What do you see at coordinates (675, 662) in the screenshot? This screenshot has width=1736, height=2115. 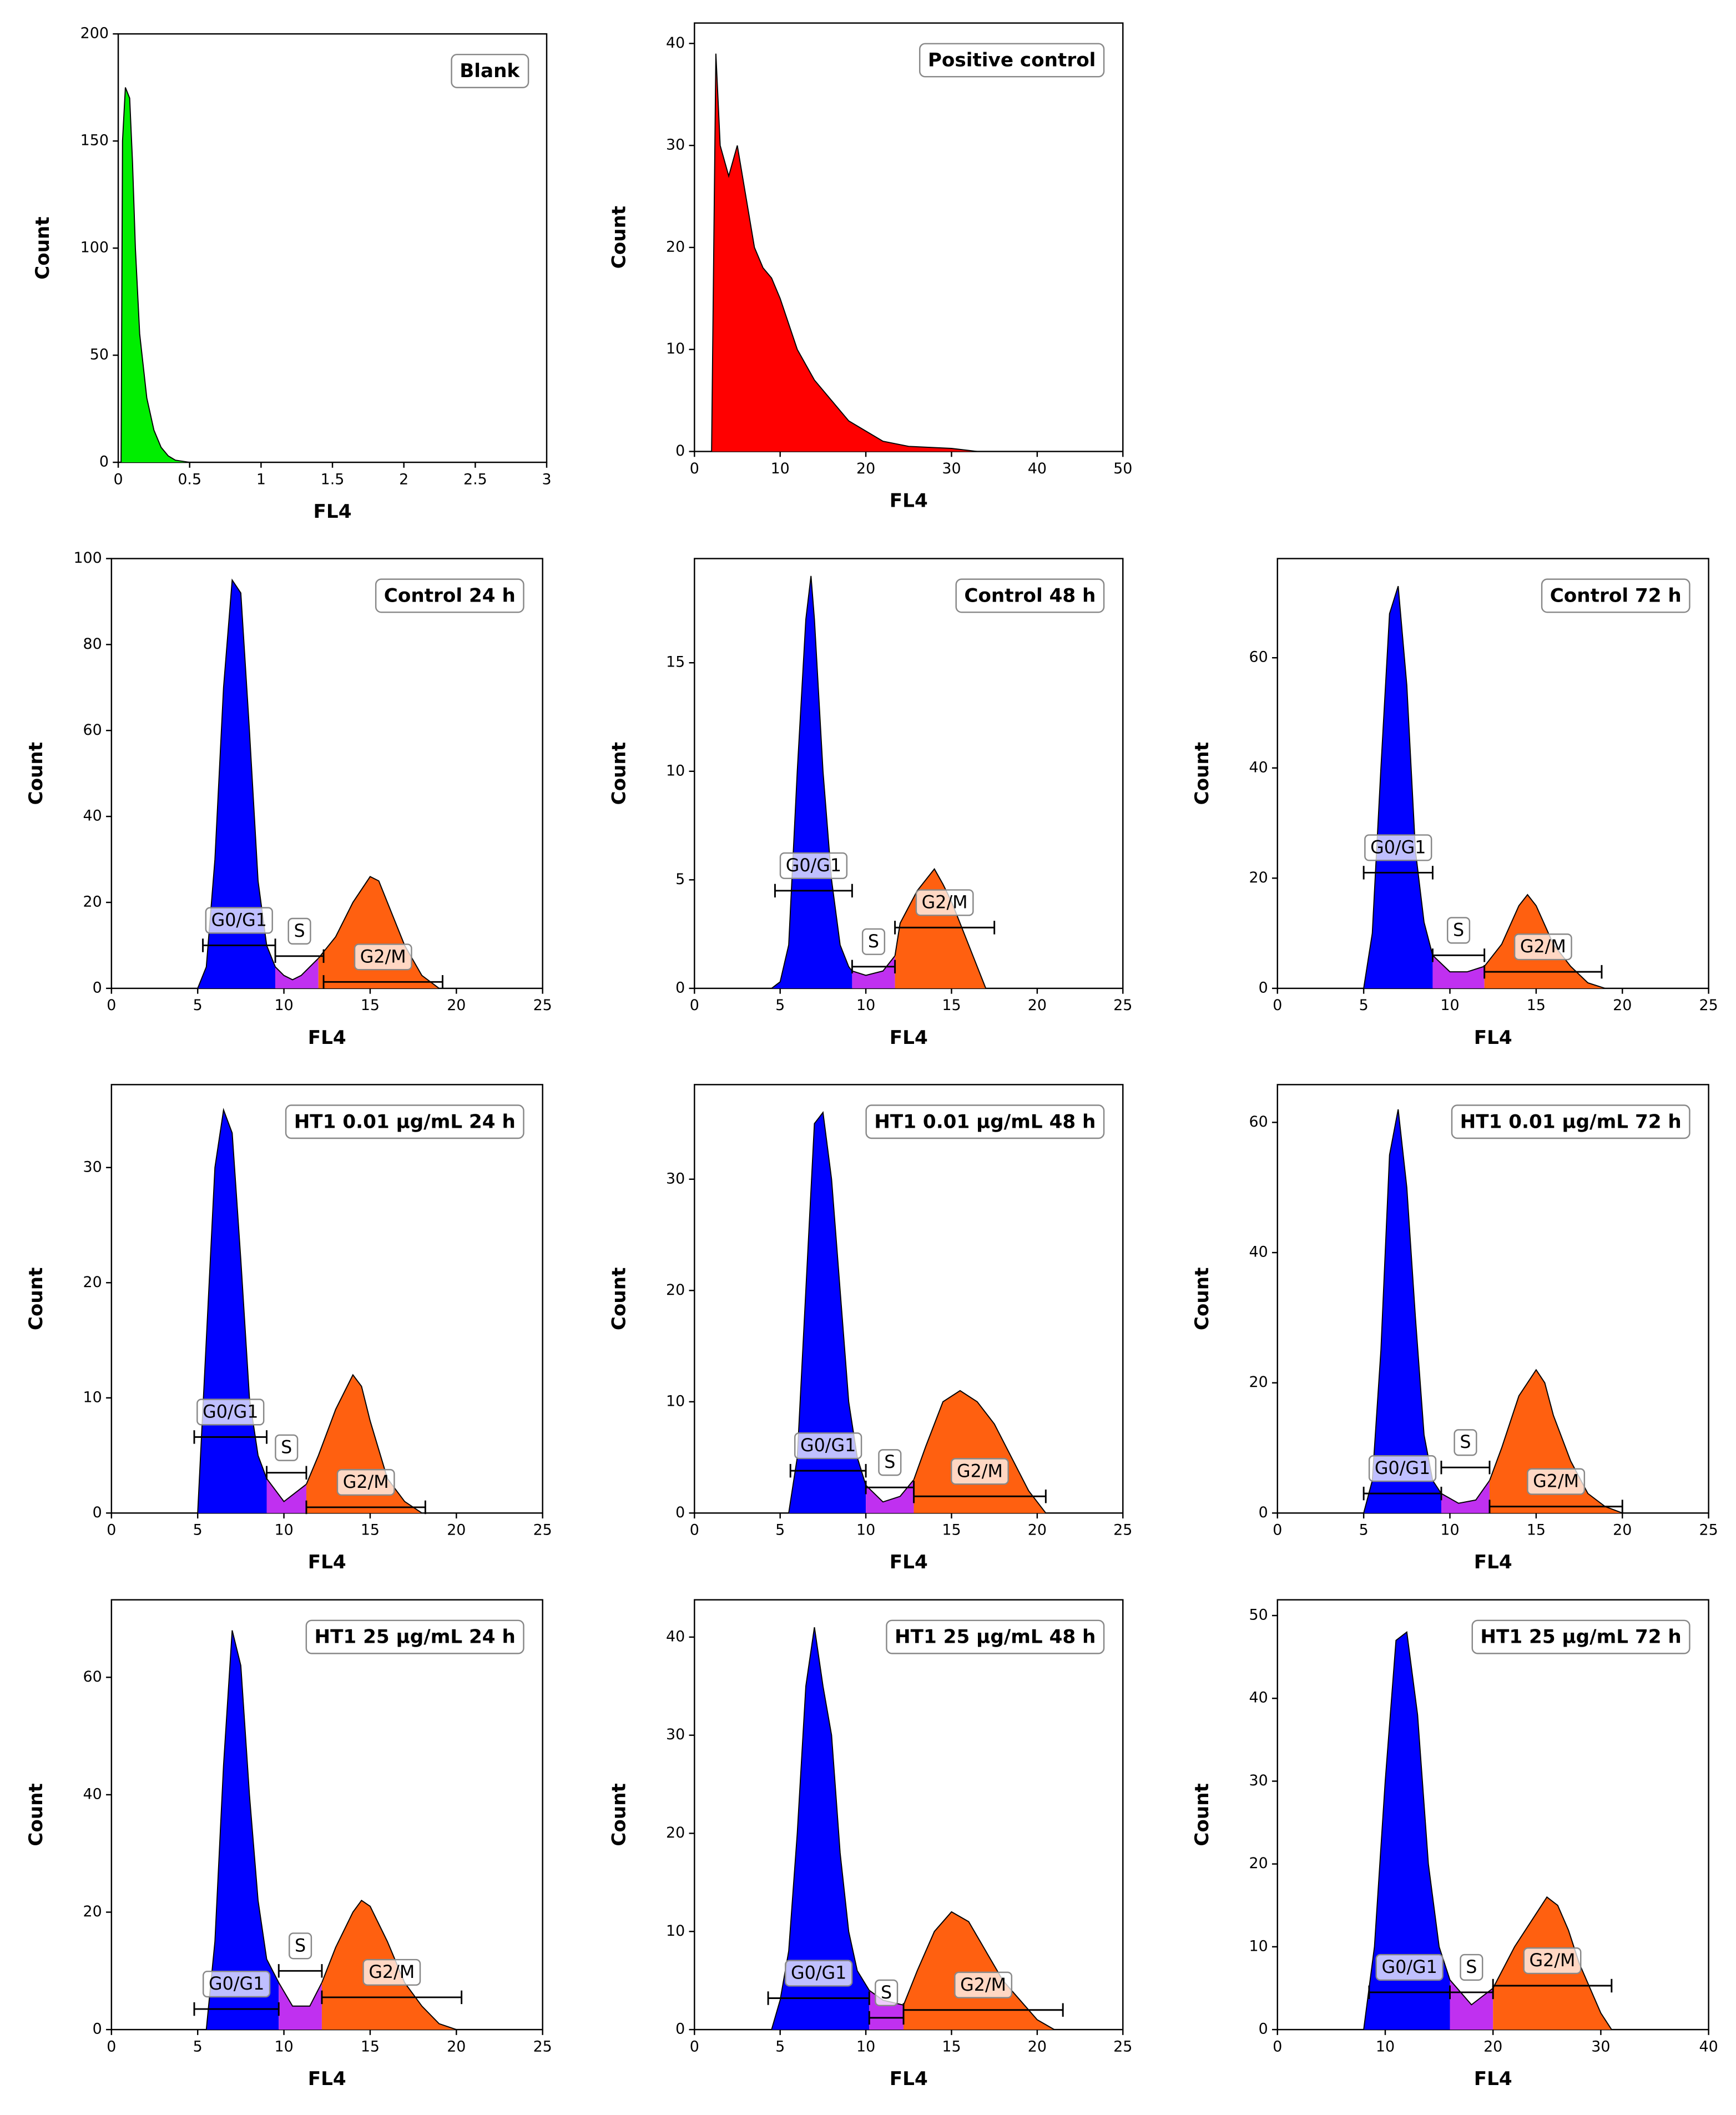 I see `y-tick-label: 15` at bounding box center [675, 662].